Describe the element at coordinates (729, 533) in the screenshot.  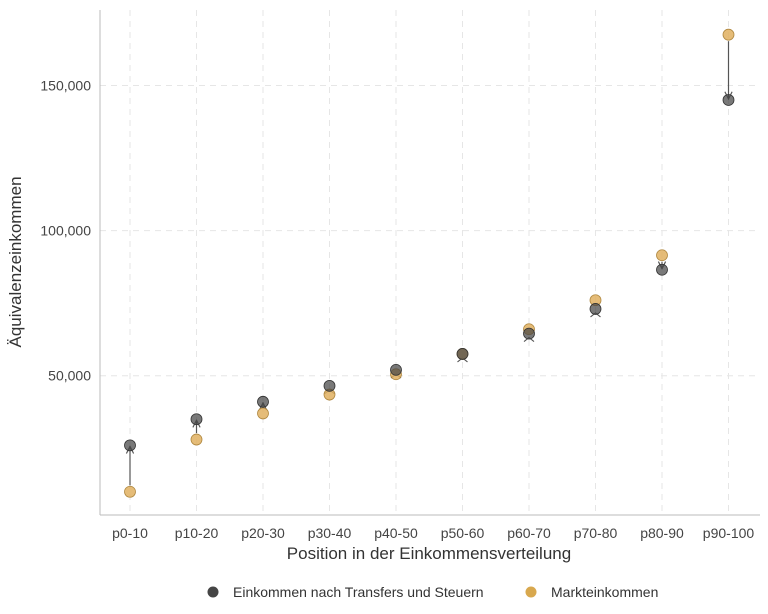
I see `x-tick-label: p90-100` at that location.